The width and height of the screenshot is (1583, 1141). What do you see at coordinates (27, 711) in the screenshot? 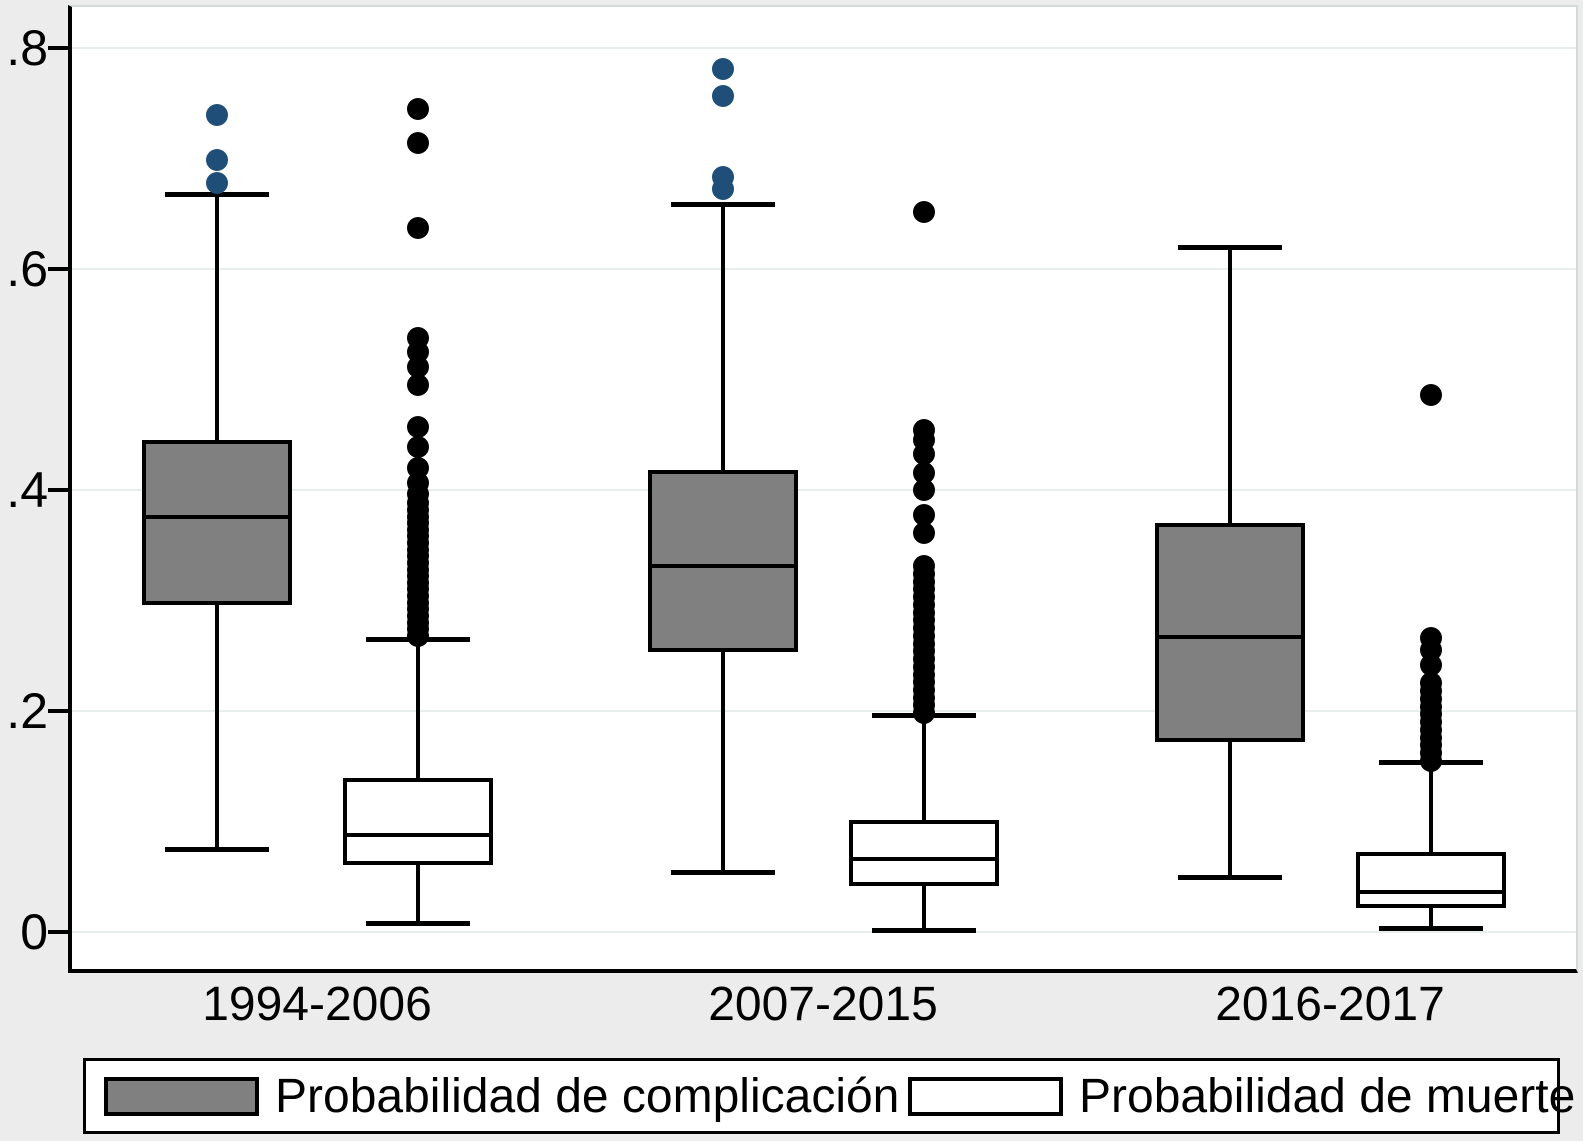
I see `y-tick-label-.2: .2` at bounding box center [27, 711].